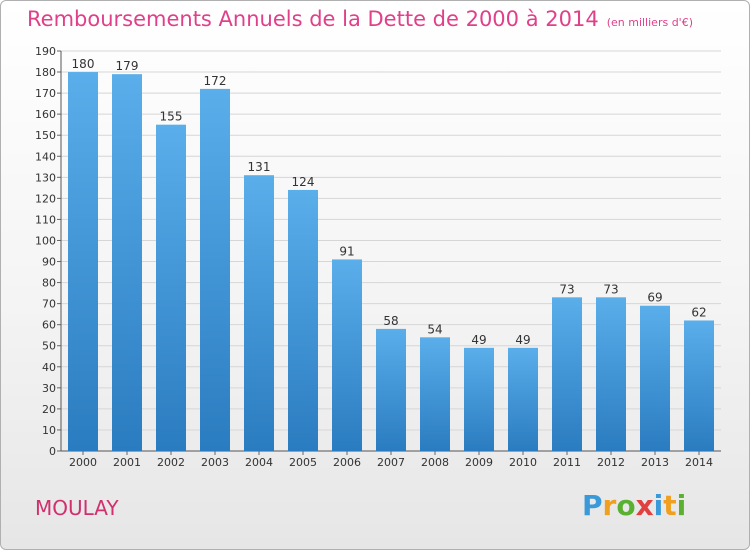 Image resolution: width=750 pixels, height=550 pixels. I want to click on proxiti-logo: Proxiti, so click(634, 505).